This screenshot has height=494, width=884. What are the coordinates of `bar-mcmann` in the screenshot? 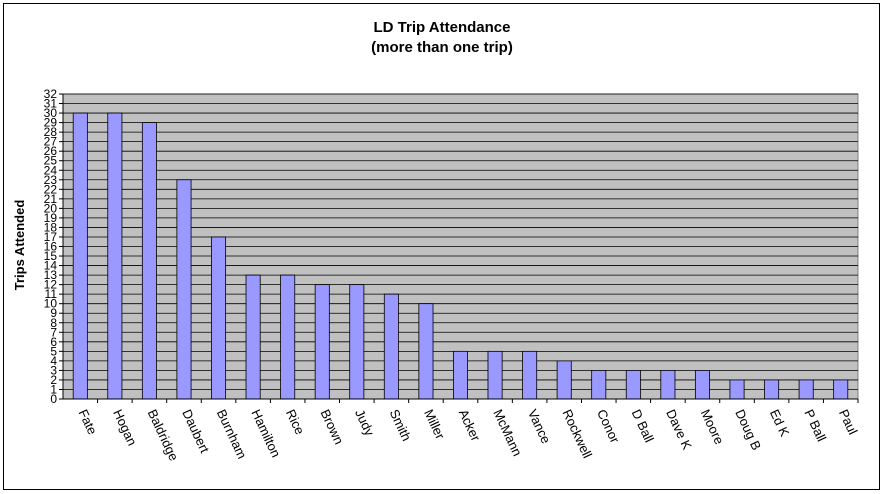 It's located at (495, 375).